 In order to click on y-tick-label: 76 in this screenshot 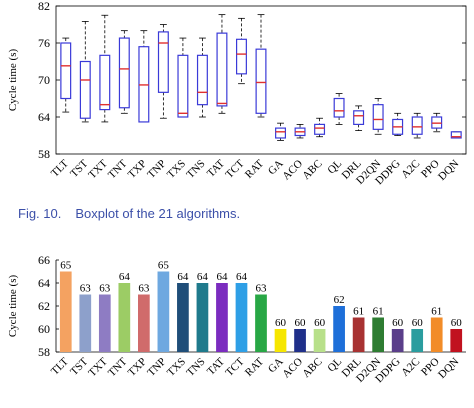, I will do `click(44, 43)`.